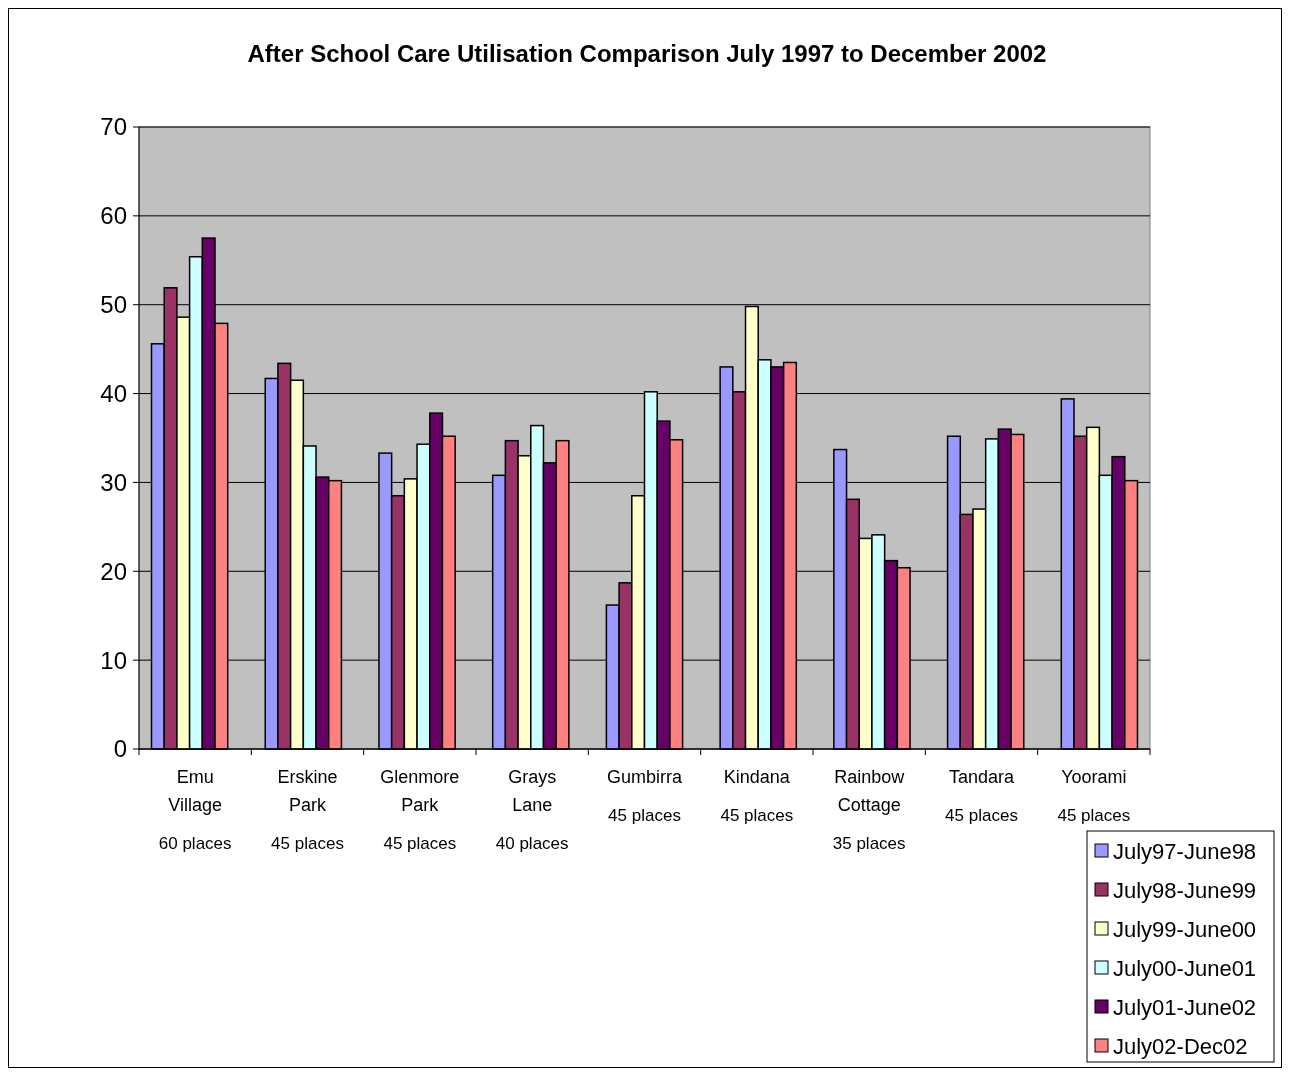  What do you see at coordinates (195, 843) in the screenshot?
I see `text: 60 places` at bounding box center [195, 843].